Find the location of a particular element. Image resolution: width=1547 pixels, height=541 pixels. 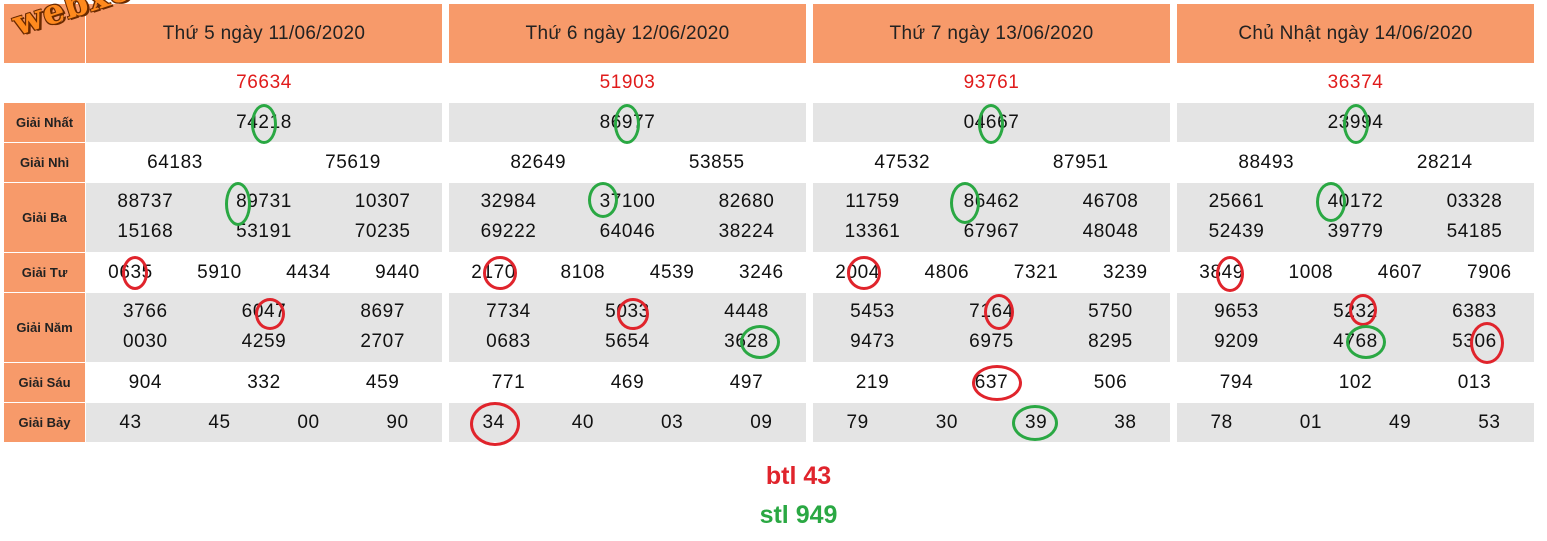

prize-sau-number: 497 is located at coordinates (746, 382).